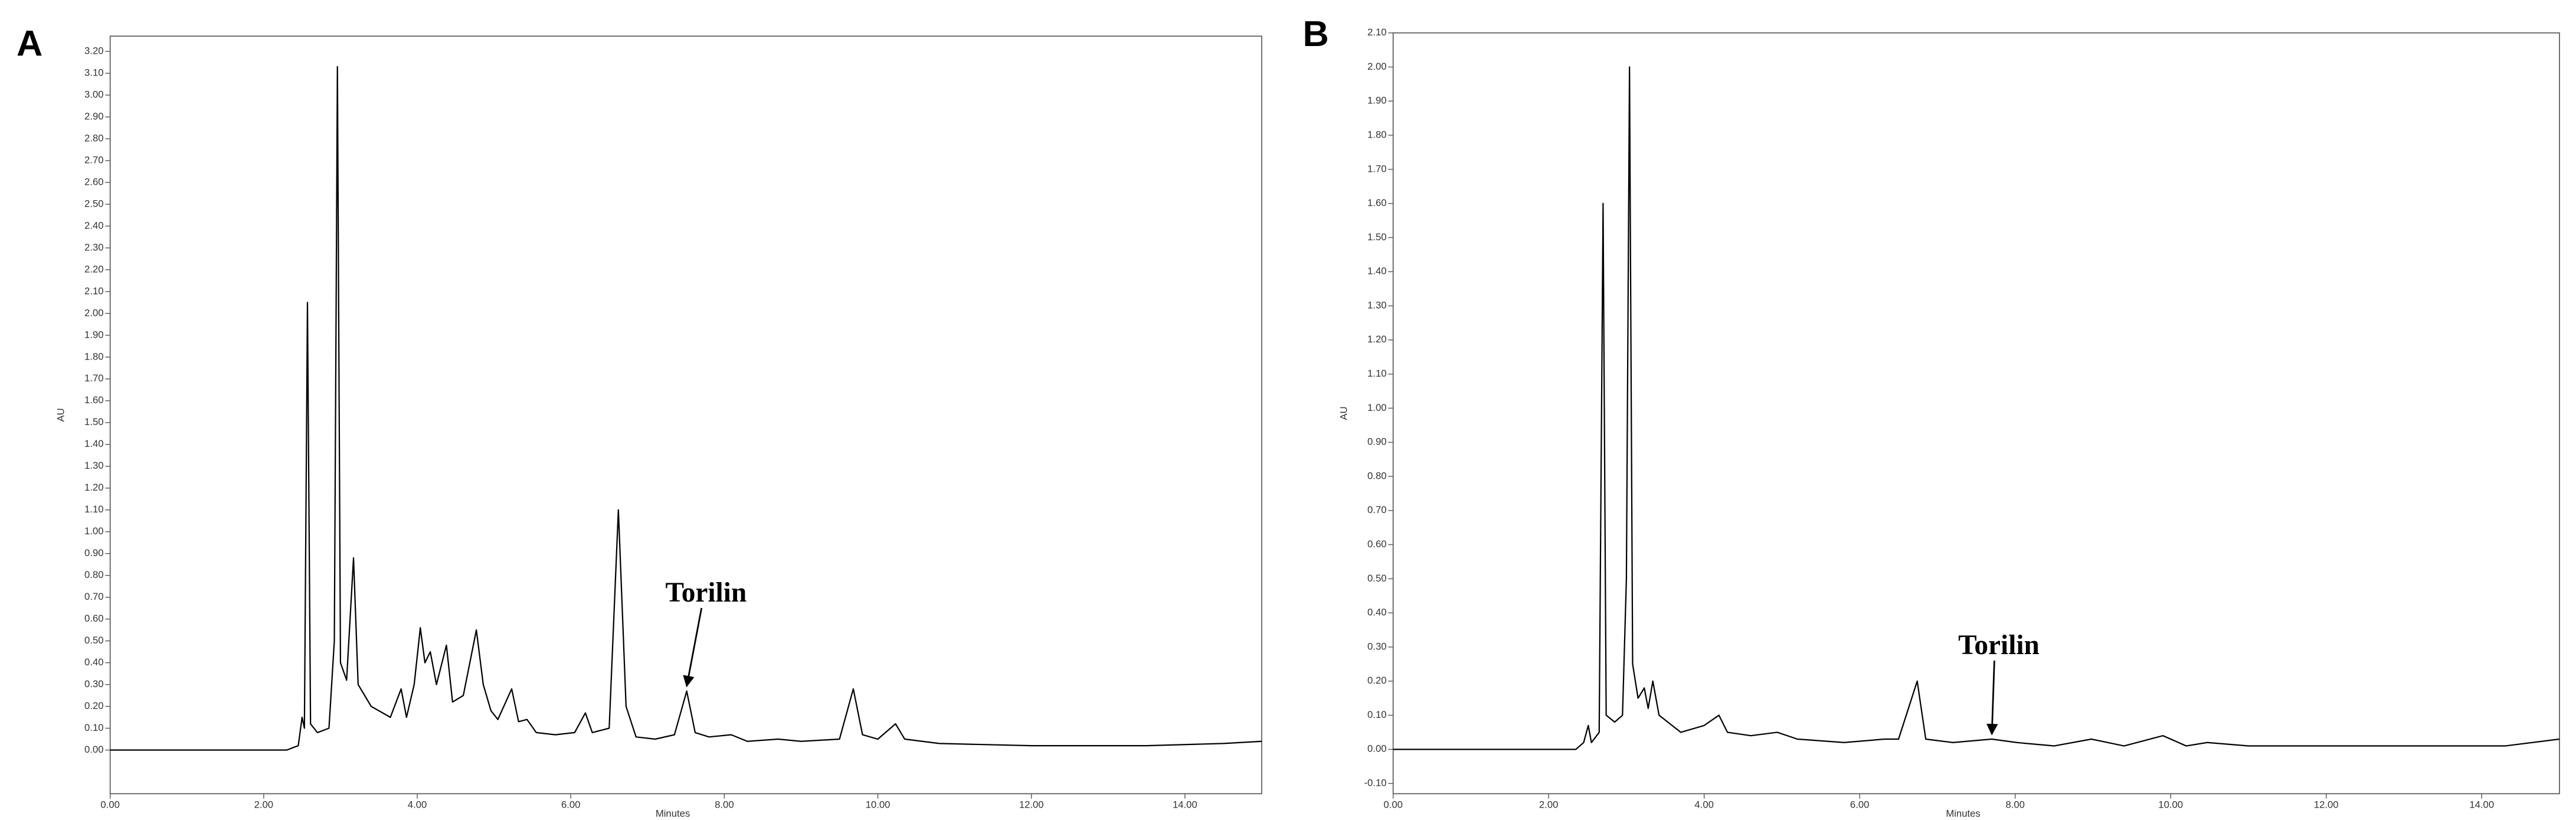  Describe the element at coordinates (93, 51) in the screenshot. I see `y-tick-label: 3.20` at that location.